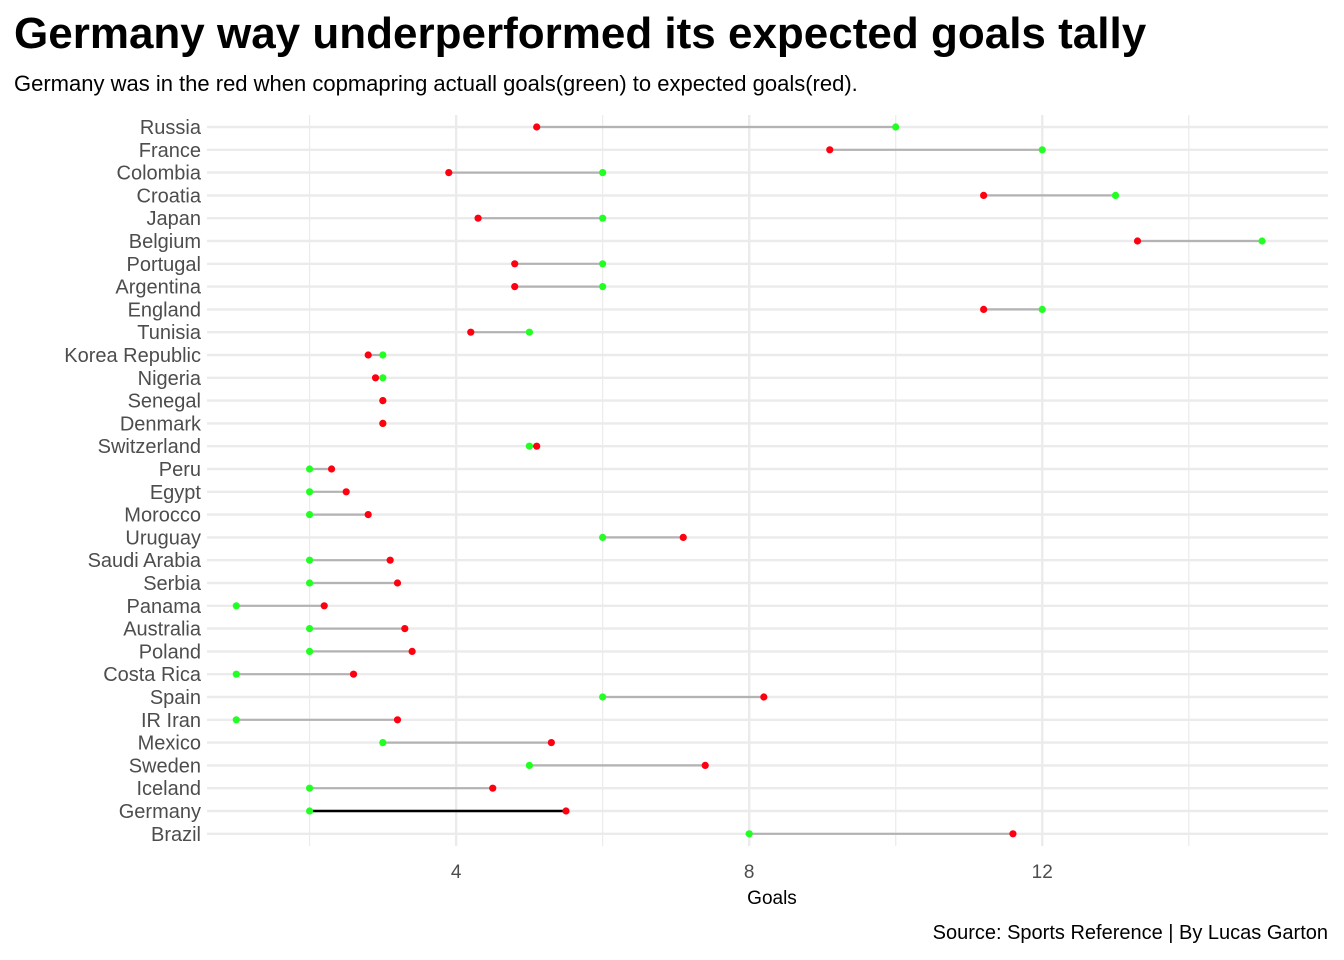  Describe the element at coordinates (169, 789) in the screenshot. I see `y-tick-label: Iceland` at that location.